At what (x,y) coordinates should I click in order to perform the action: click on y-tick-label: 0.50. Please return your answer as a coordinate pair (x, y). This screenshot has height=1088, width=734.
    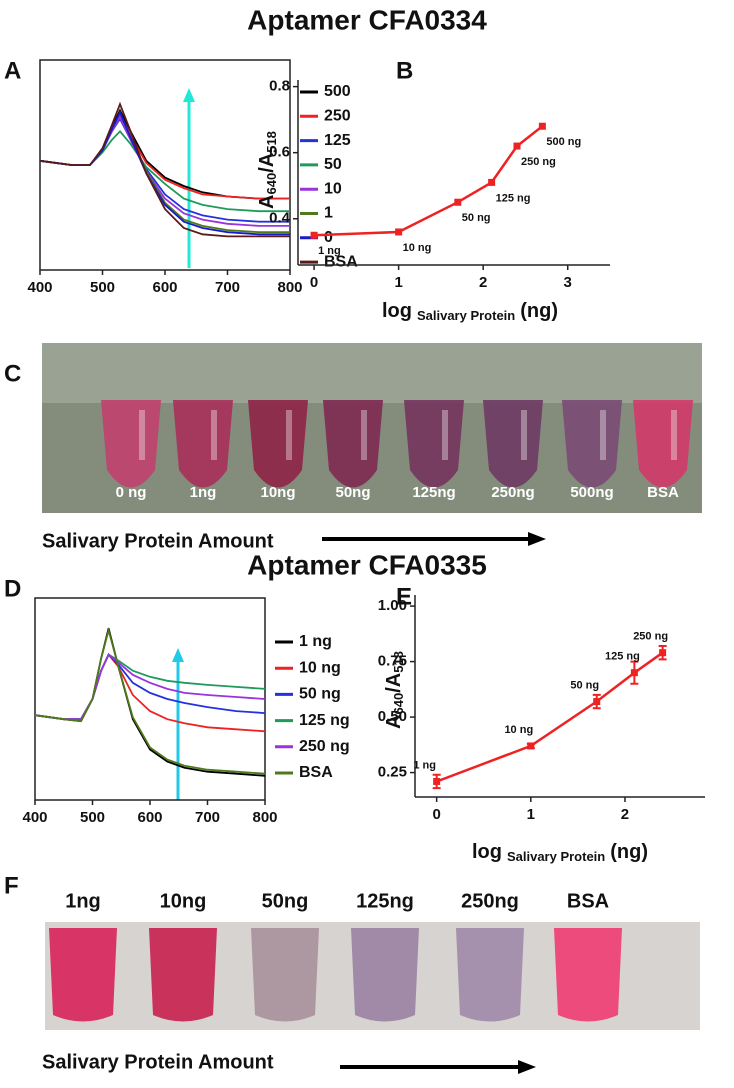
    Looking at the image, I should click on (392, 716).